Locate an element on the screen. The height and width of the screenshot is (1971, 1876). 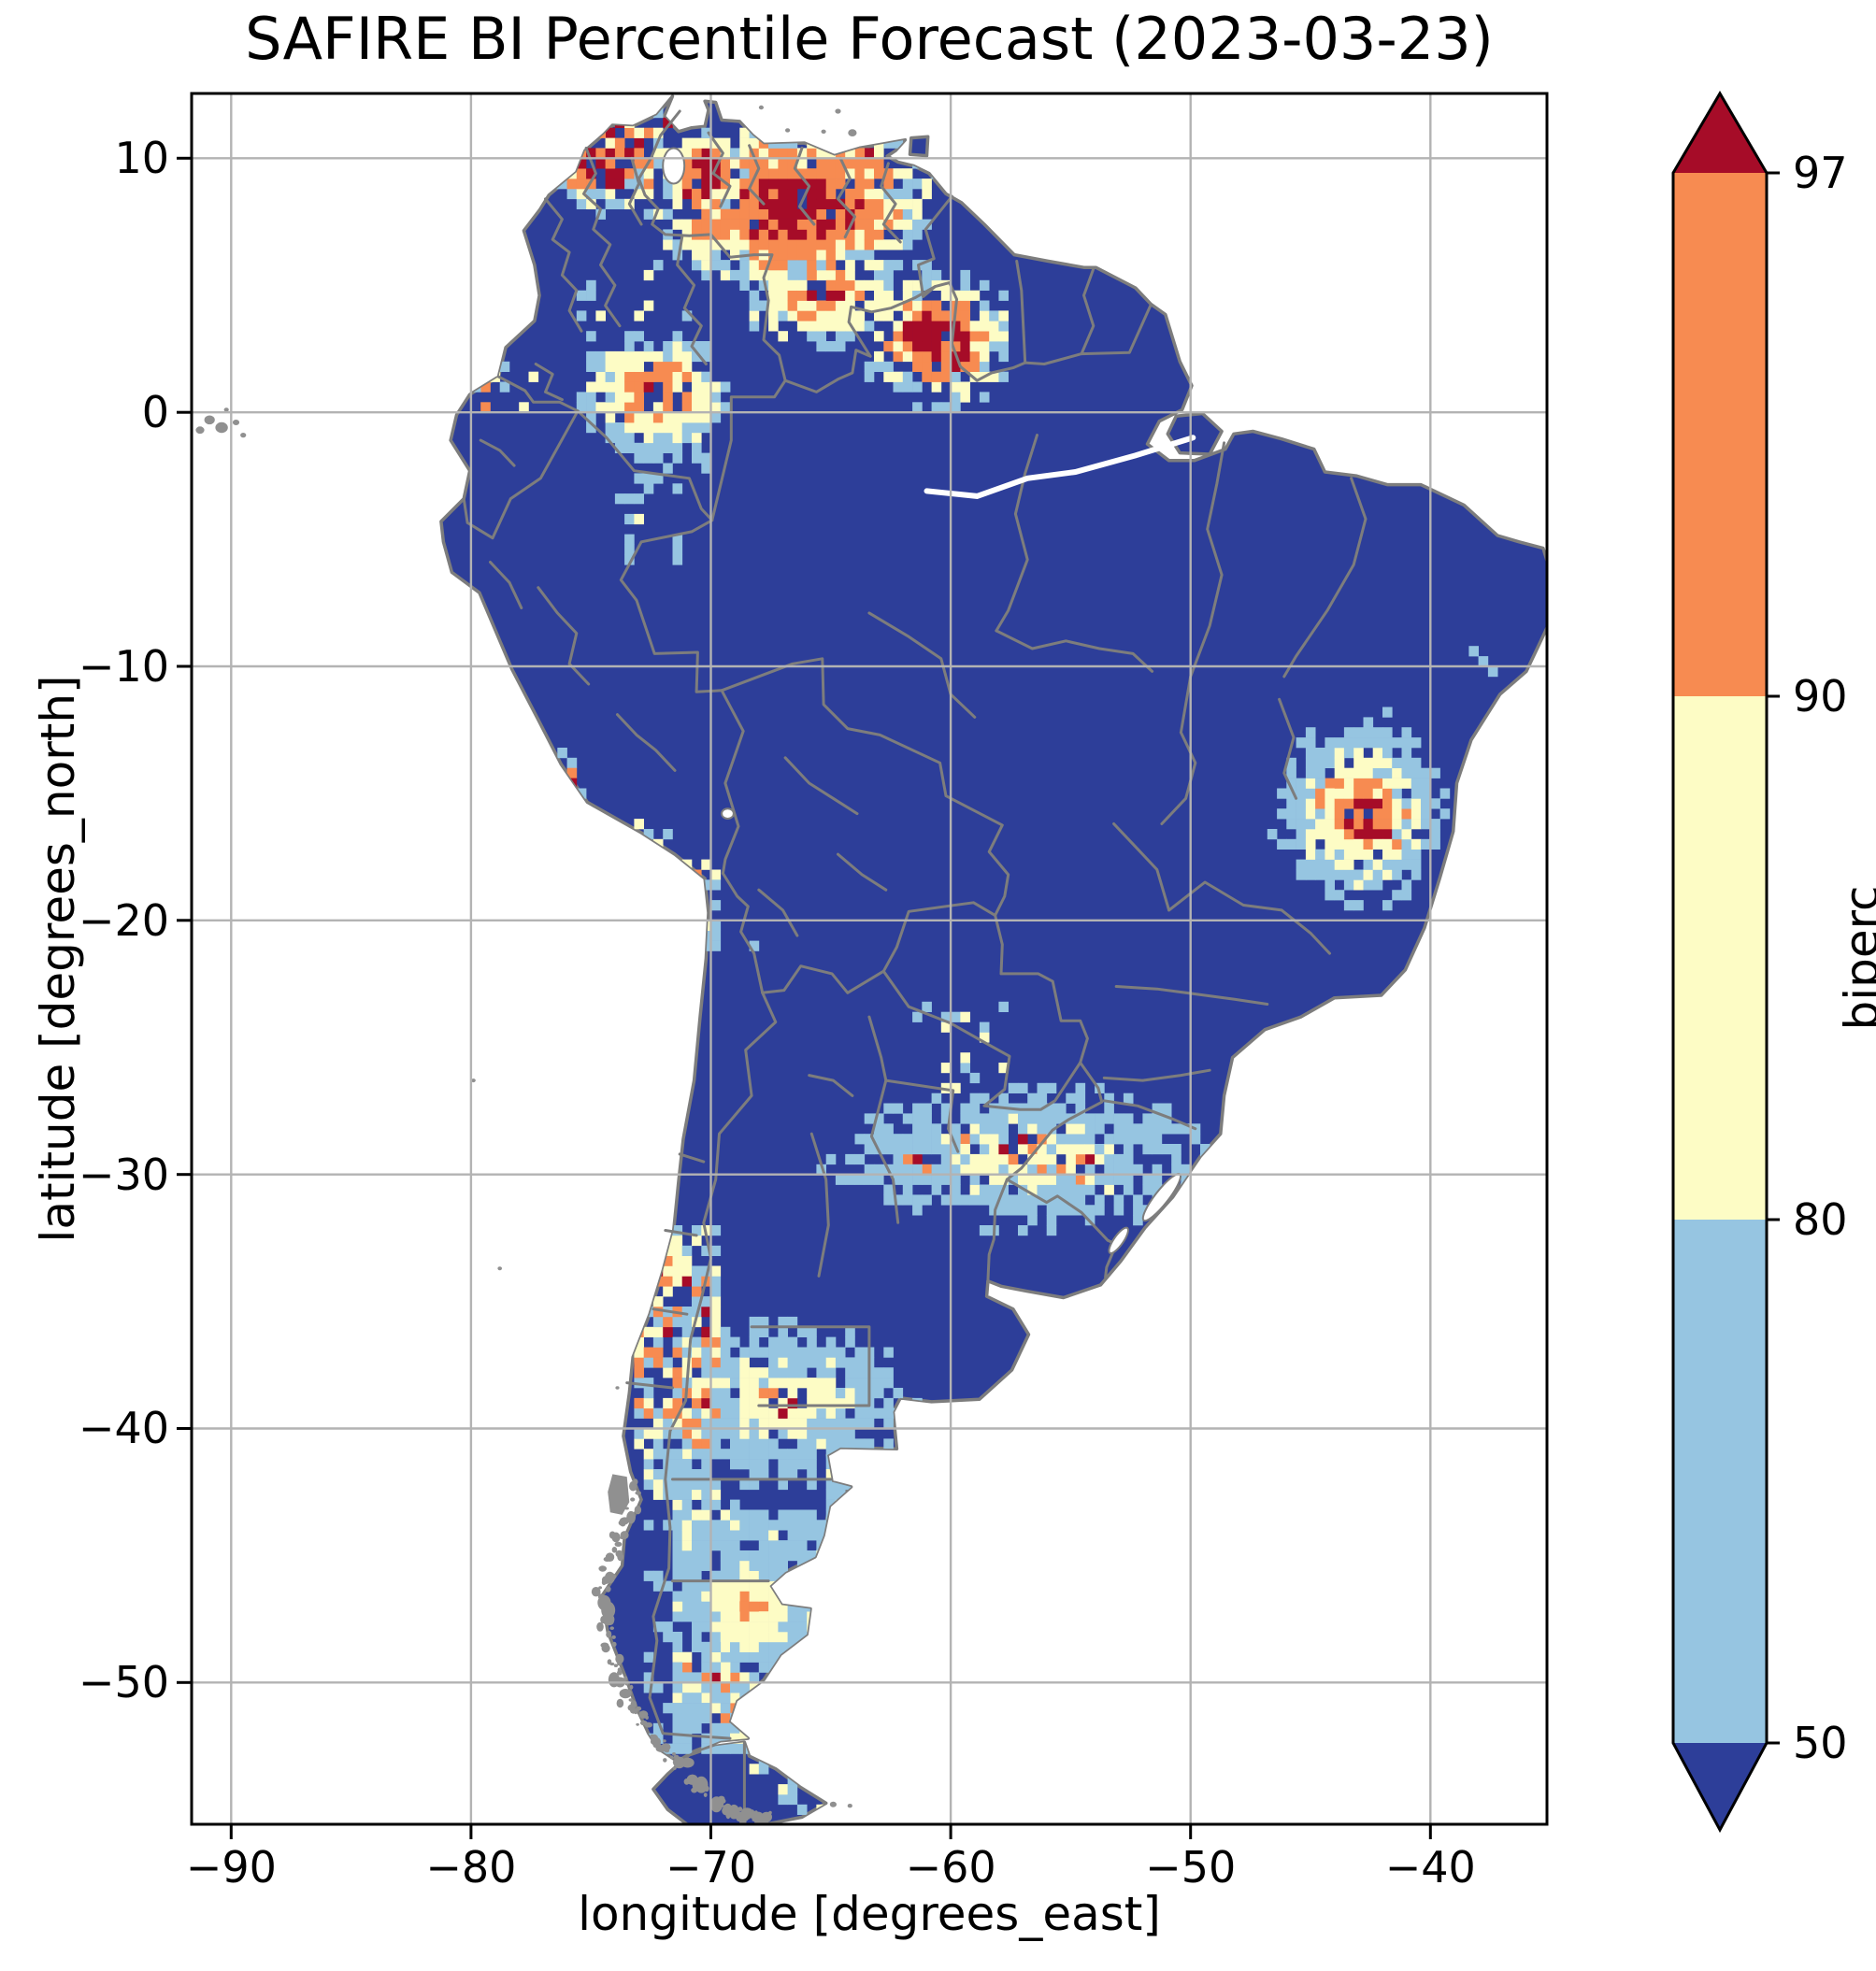
x-axis-label: longitude [degrees_east] is located at coordinates (870, 1914).